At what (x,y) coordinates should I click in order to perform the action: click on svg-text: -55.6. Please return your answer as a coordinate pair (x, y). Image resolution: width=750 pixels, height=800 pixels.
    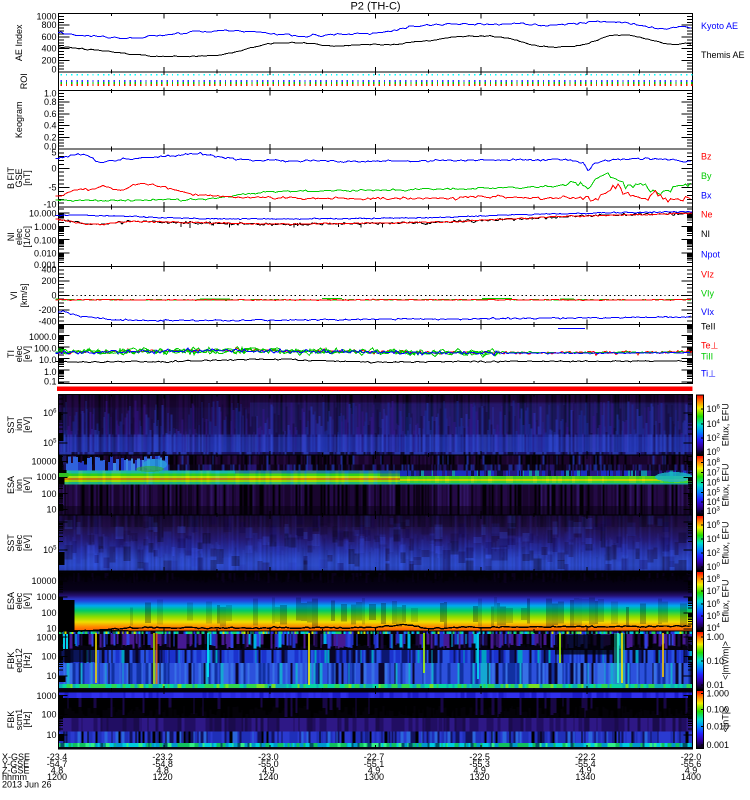
    Looking at the image, I should click on (691, 764).